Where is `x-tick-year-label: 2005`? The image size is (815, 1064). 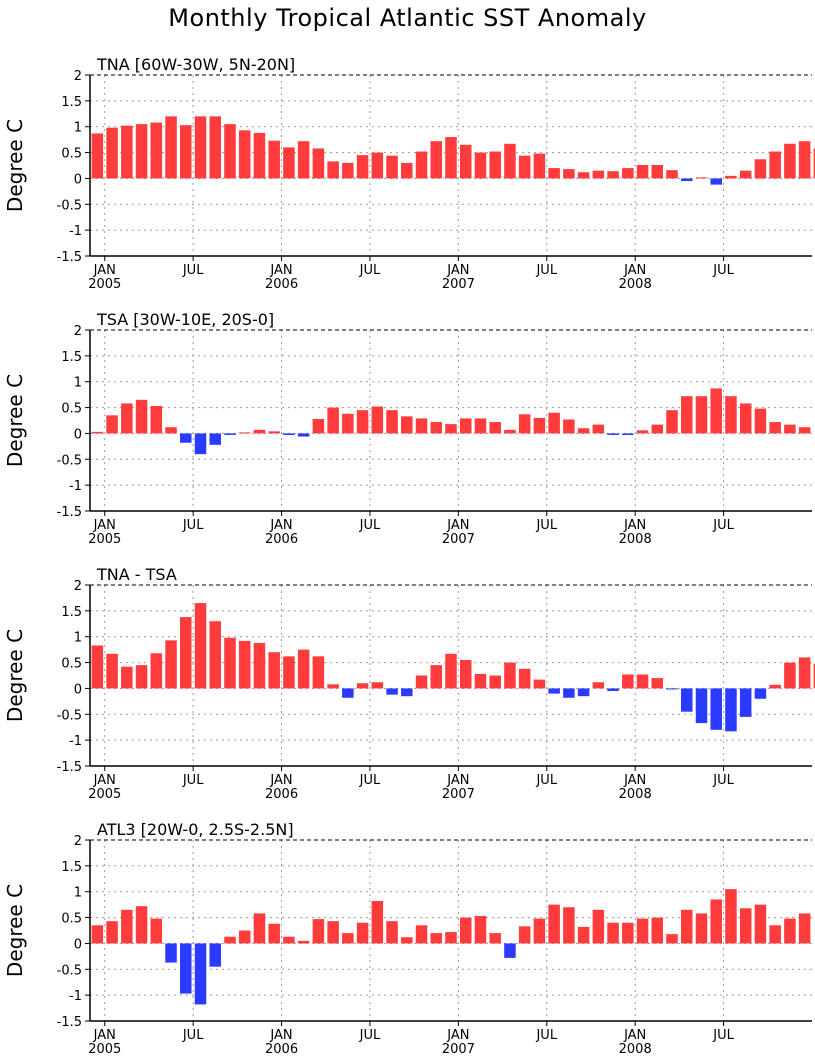 x-tick-year-label: 2005 is located at coordinates (104, 794).